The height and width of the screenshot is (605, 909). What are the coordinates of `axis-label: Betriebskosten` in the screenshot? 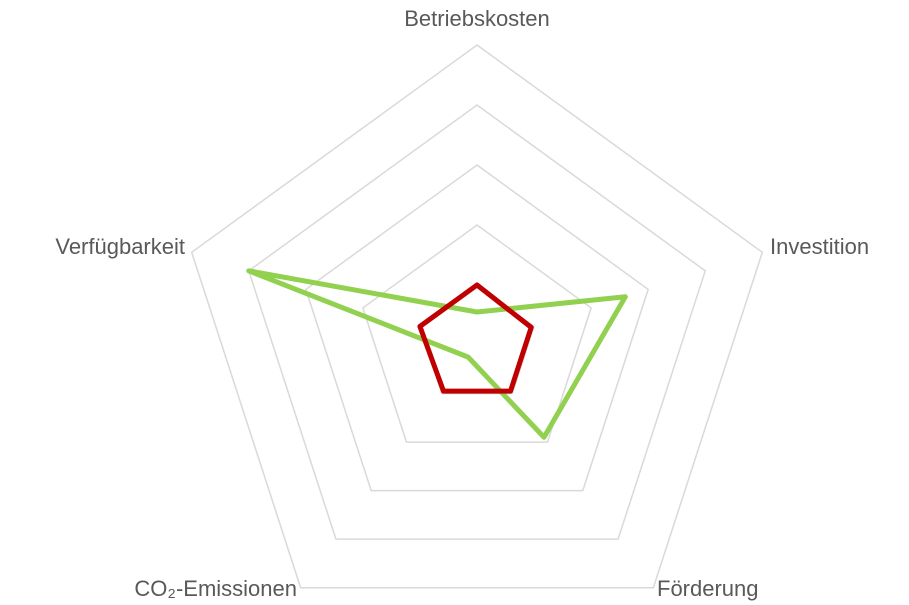 It's located at (477, 18).